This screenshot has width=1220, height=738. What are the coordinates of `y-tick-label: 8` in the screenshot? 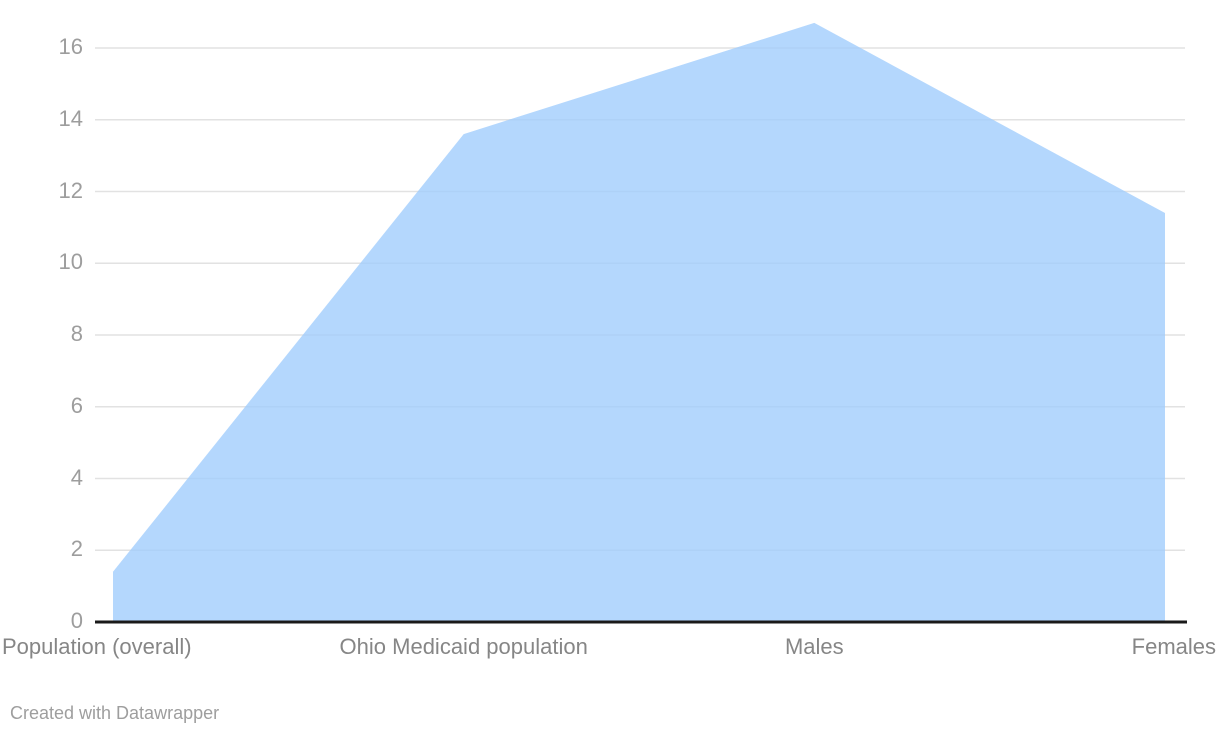 It's located at (76, 333).